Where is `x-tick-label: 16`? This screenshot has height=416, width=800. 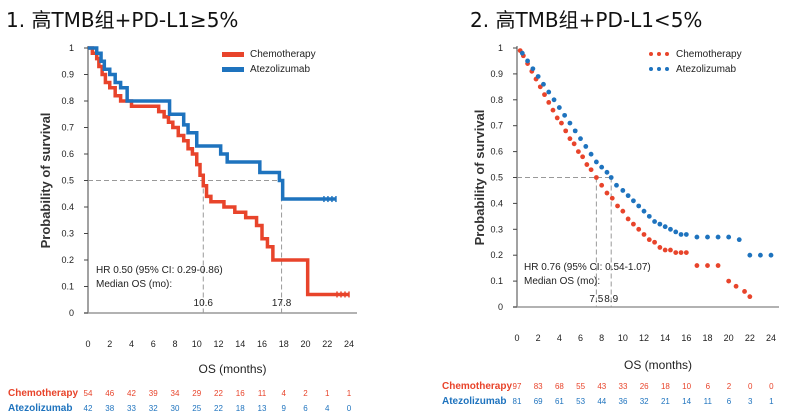 x-tick-label: 16 is located at coordinates (686, 338).